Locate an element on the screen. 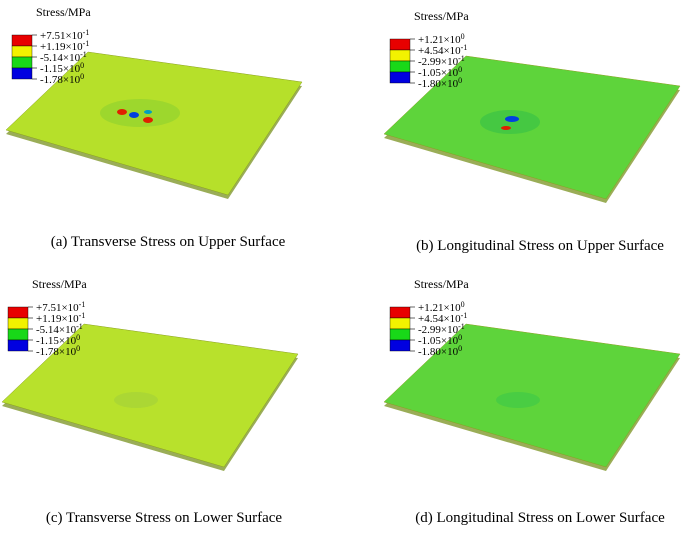 The width and height of the screenshot is (685, 539). caption: (a) Transverse Stress on Upper Surface is located at coordinates (168, 242).